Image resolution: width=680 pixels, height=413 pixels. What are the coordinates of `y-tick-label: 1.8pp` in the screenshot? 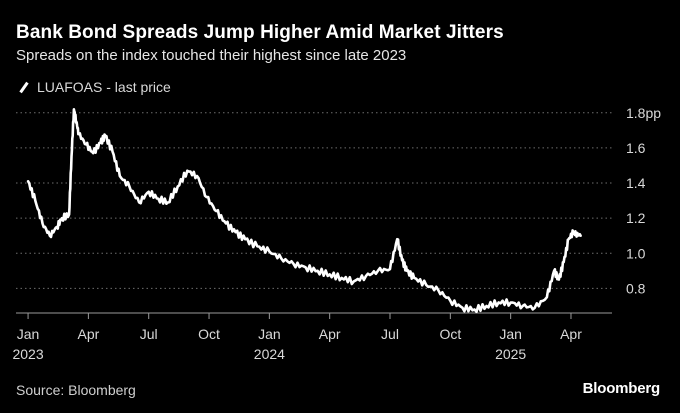 It's located at (643, 113).